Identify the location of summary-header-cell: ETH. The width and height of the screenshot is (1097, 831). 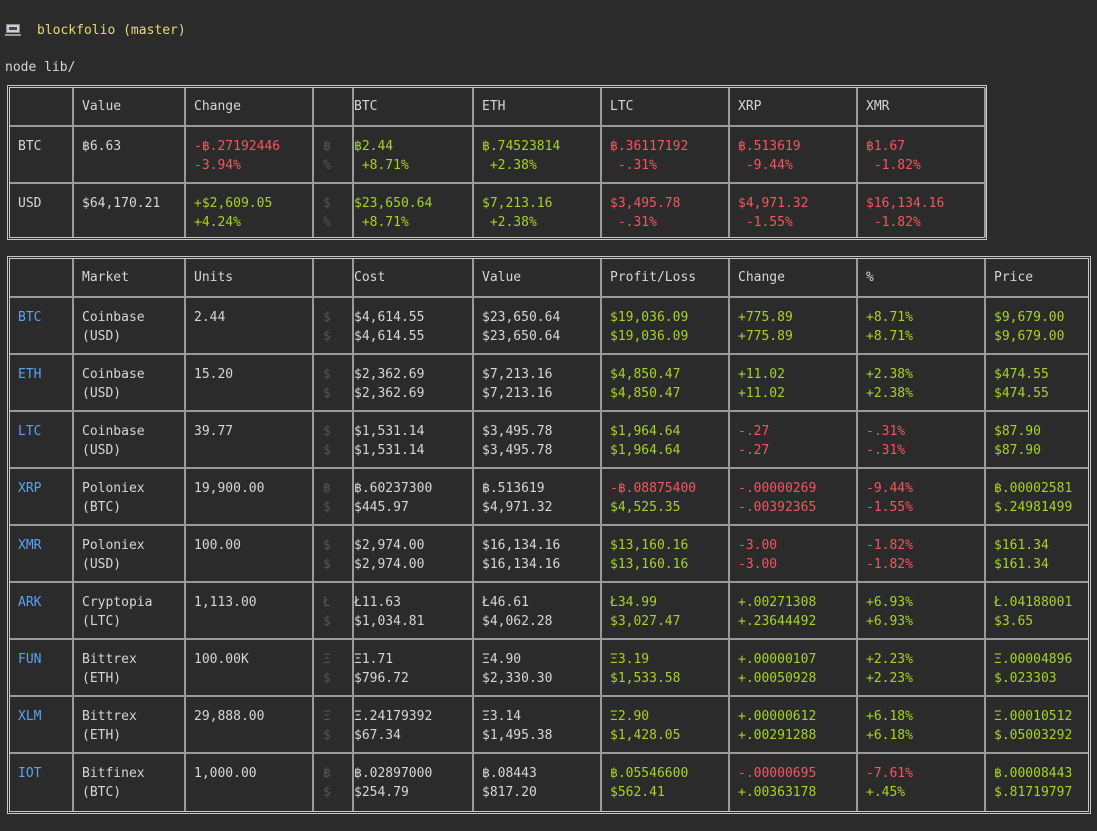
(493, 106).